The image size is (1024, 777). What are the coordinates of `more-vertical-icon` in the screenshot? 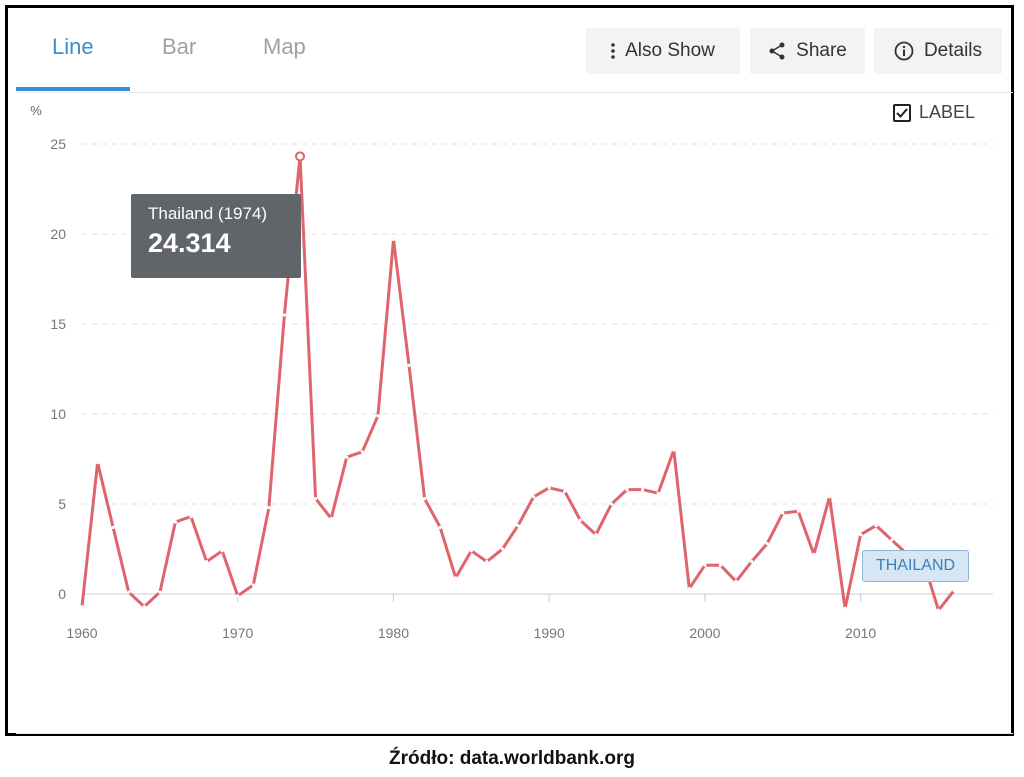 It's located at (613, 51).